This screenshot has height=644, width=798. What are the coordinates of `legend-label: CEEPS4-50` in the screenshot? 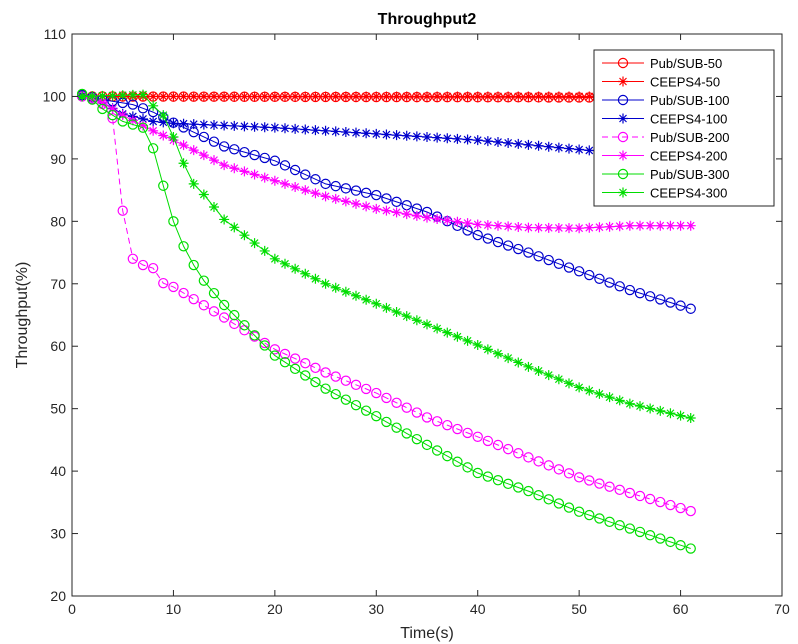 It's located at (685, 82).